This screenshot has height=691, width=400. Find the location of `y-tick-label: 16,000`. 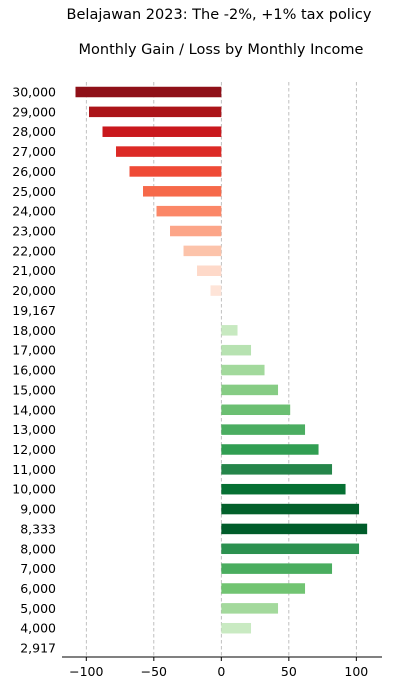

y-tick-label: 16,000 is located at coordinates (34, 370).